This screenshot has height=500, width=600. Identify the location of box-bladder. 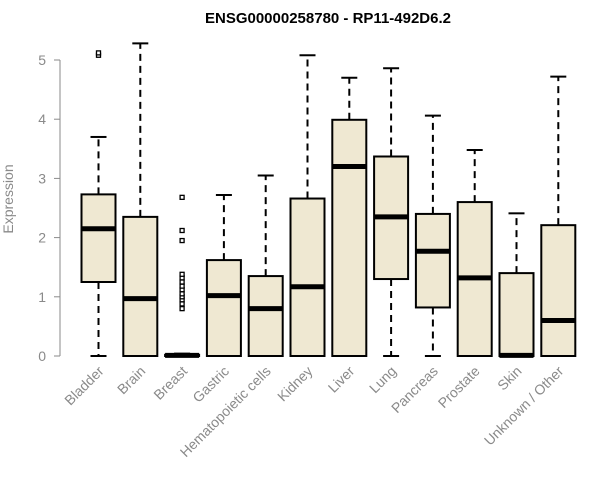
(98, 203).